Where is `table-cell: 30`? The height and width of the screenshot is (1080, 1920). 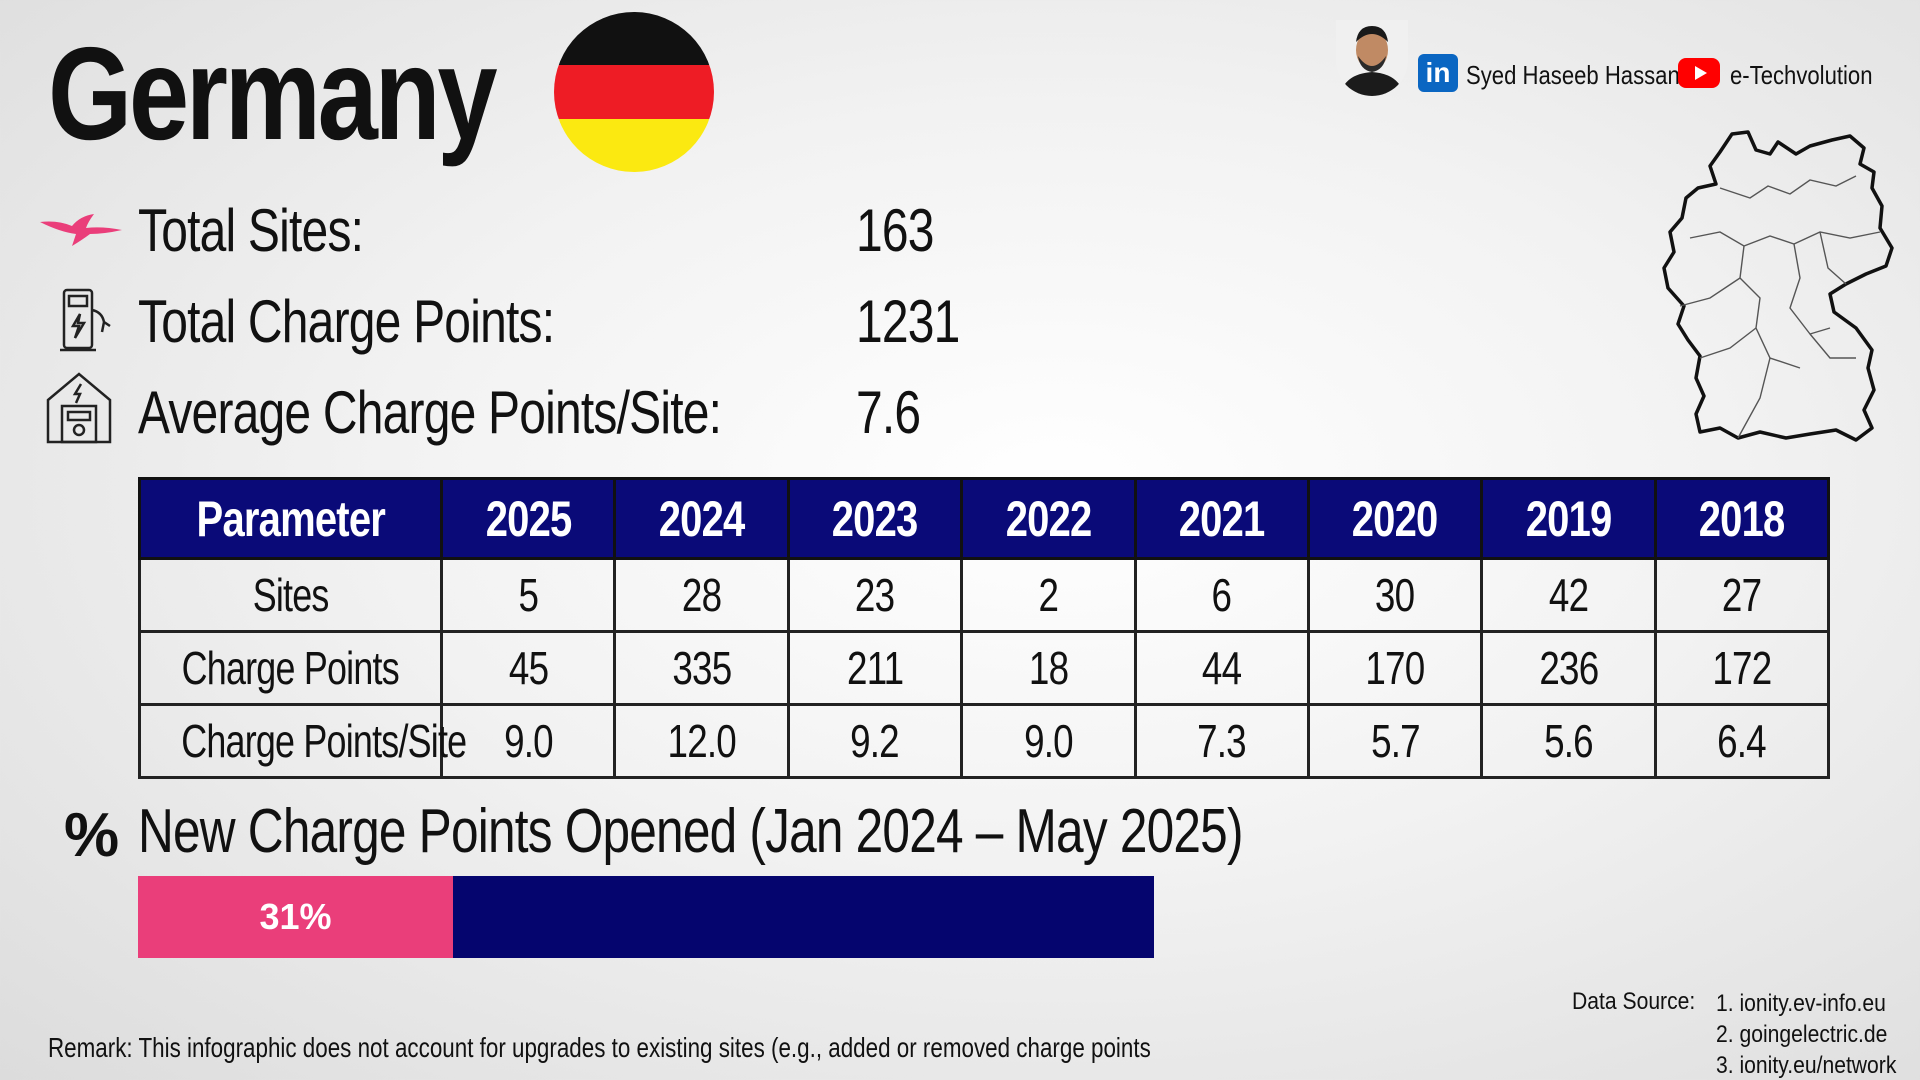 table-cell: 30 is located at coordinates (1395, 595).